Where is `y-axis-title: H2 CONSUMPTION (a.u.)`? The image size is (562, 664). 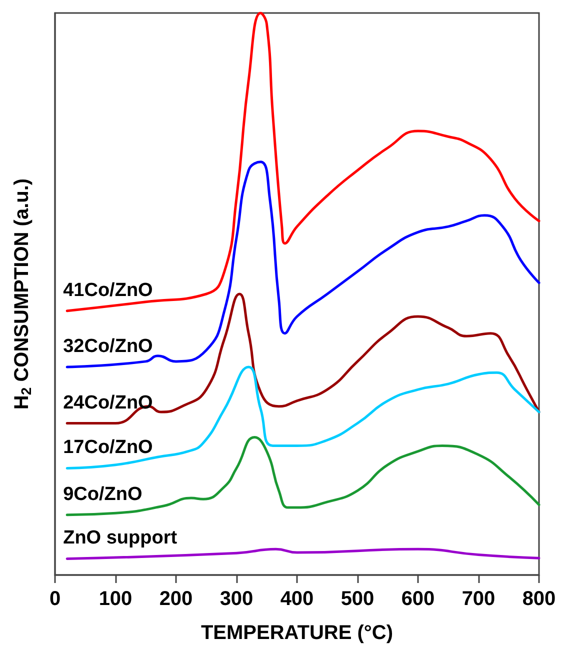
y-axis-title: H2 CONSUMPTION (a.u.) is located at coordinates (22, 294).